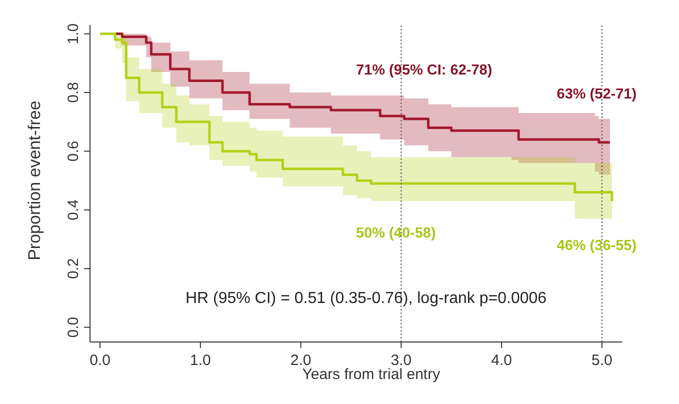 This screenshot has height=404, width=679. Describe the element at coordinates (34, 180) in the screenshot. I see `y-axis-title: Proportion event-free` at that location.